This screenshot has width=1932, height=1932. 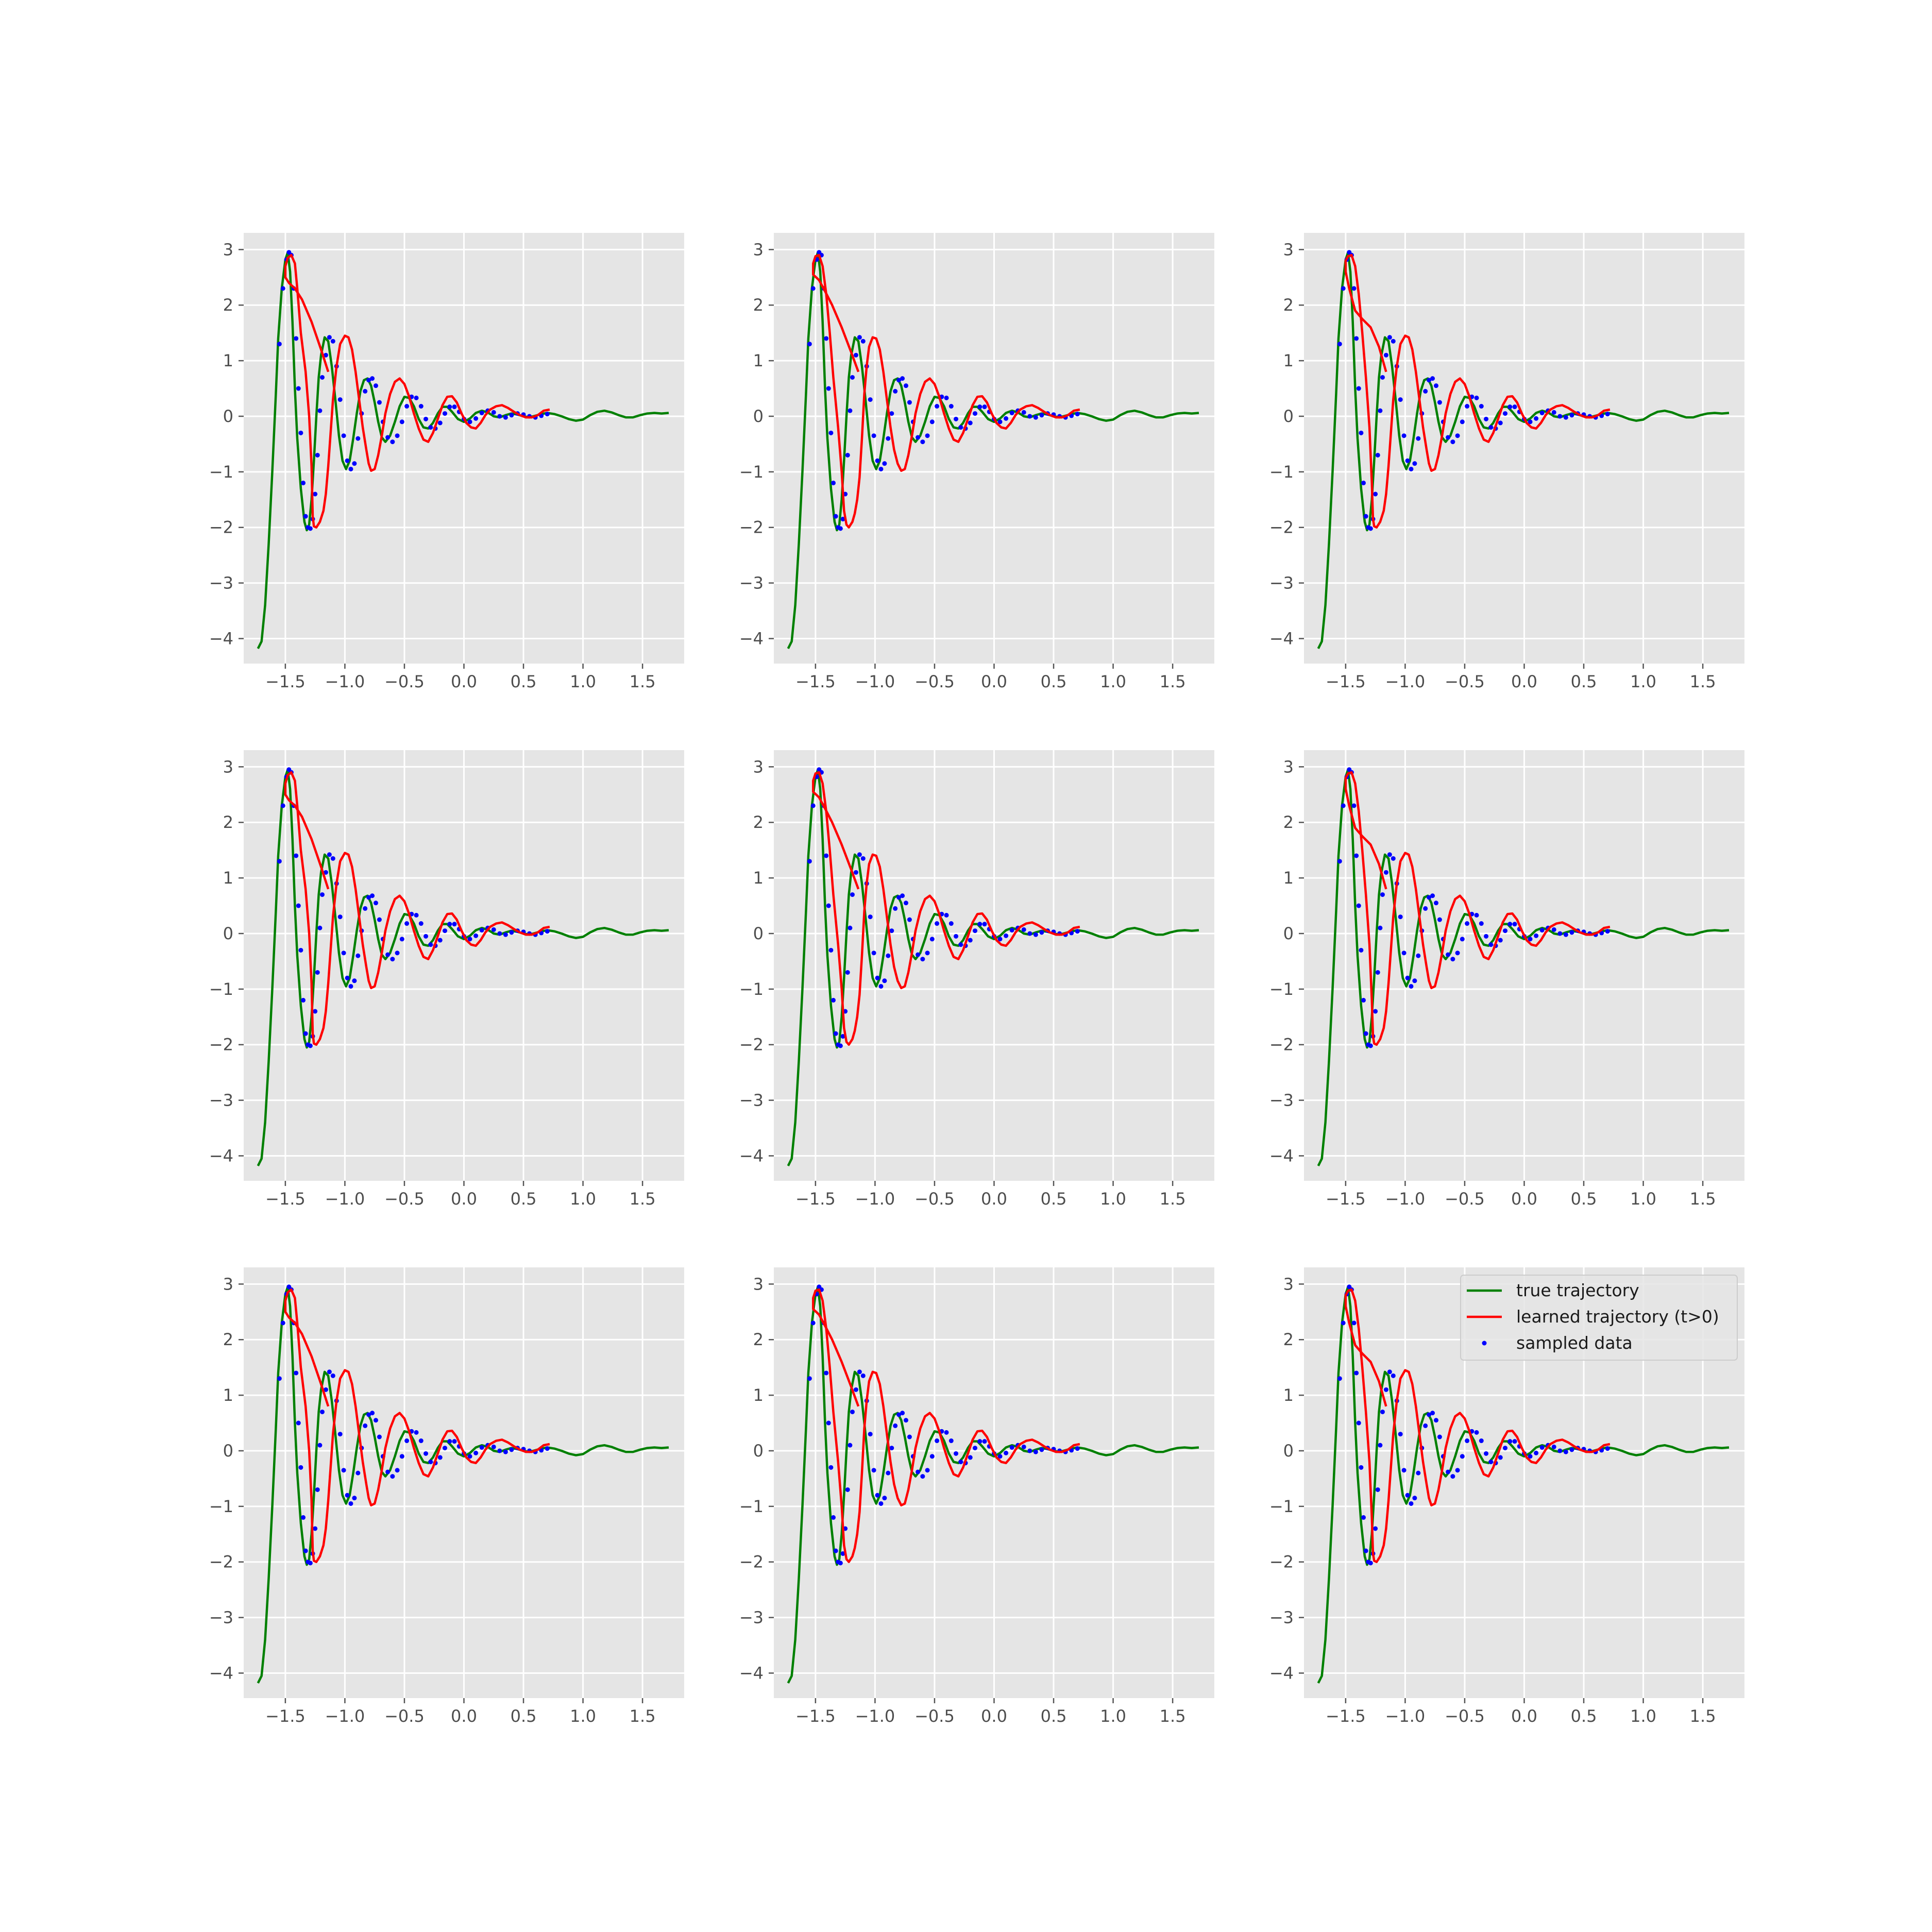 I want to click on learned-trajectory-line, so click(x=946, y=391).